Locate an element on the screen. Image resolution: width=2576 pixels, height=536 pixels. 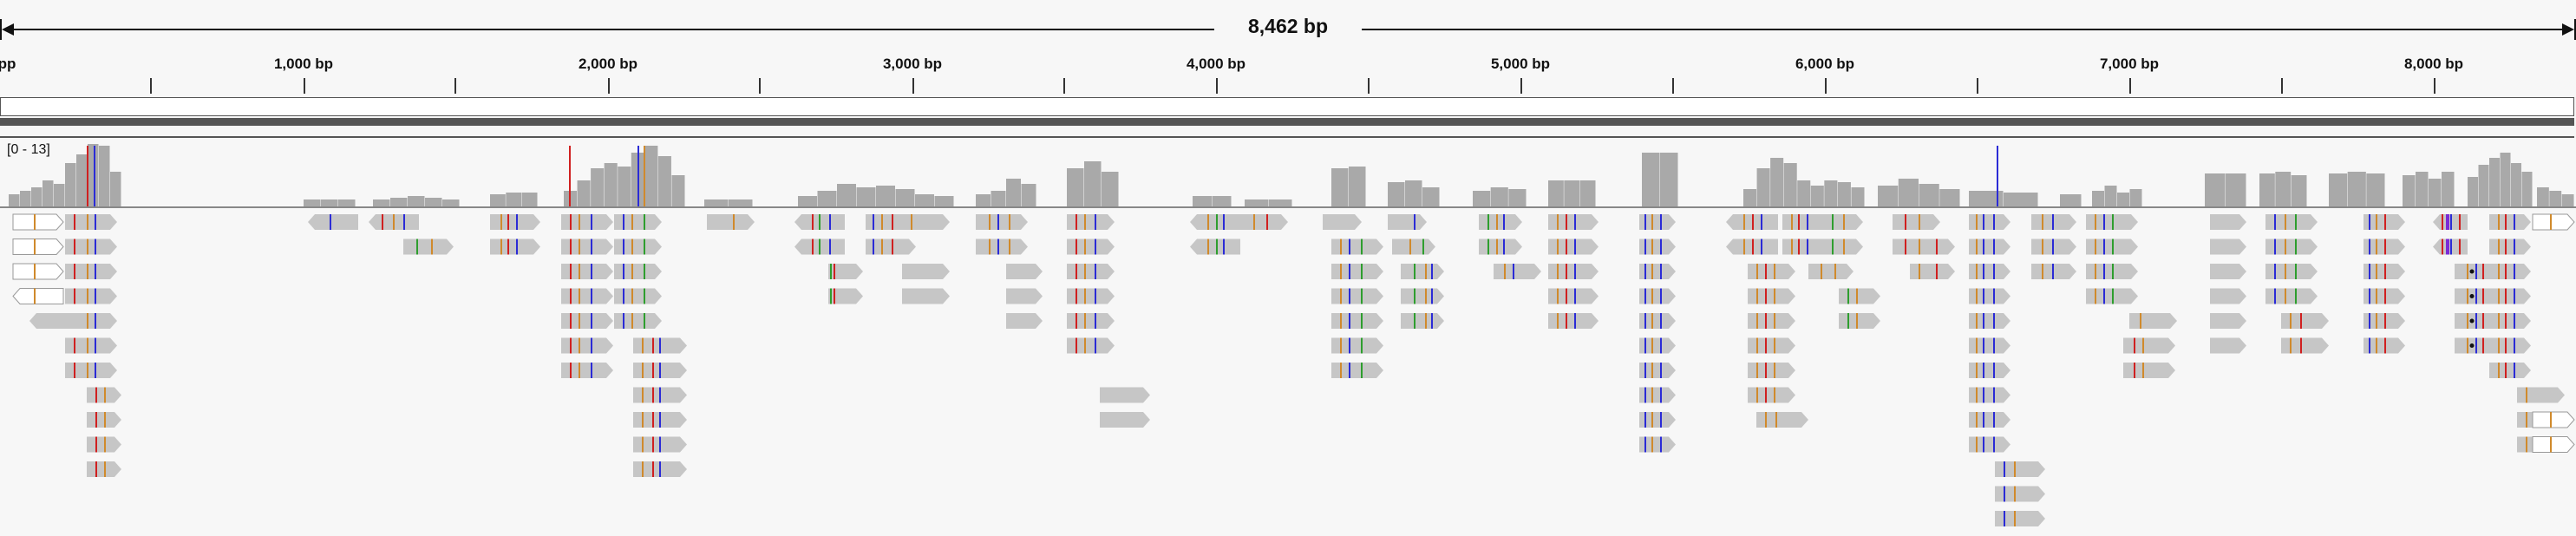
gene-track-bar is located at coordinates (1287, 122).